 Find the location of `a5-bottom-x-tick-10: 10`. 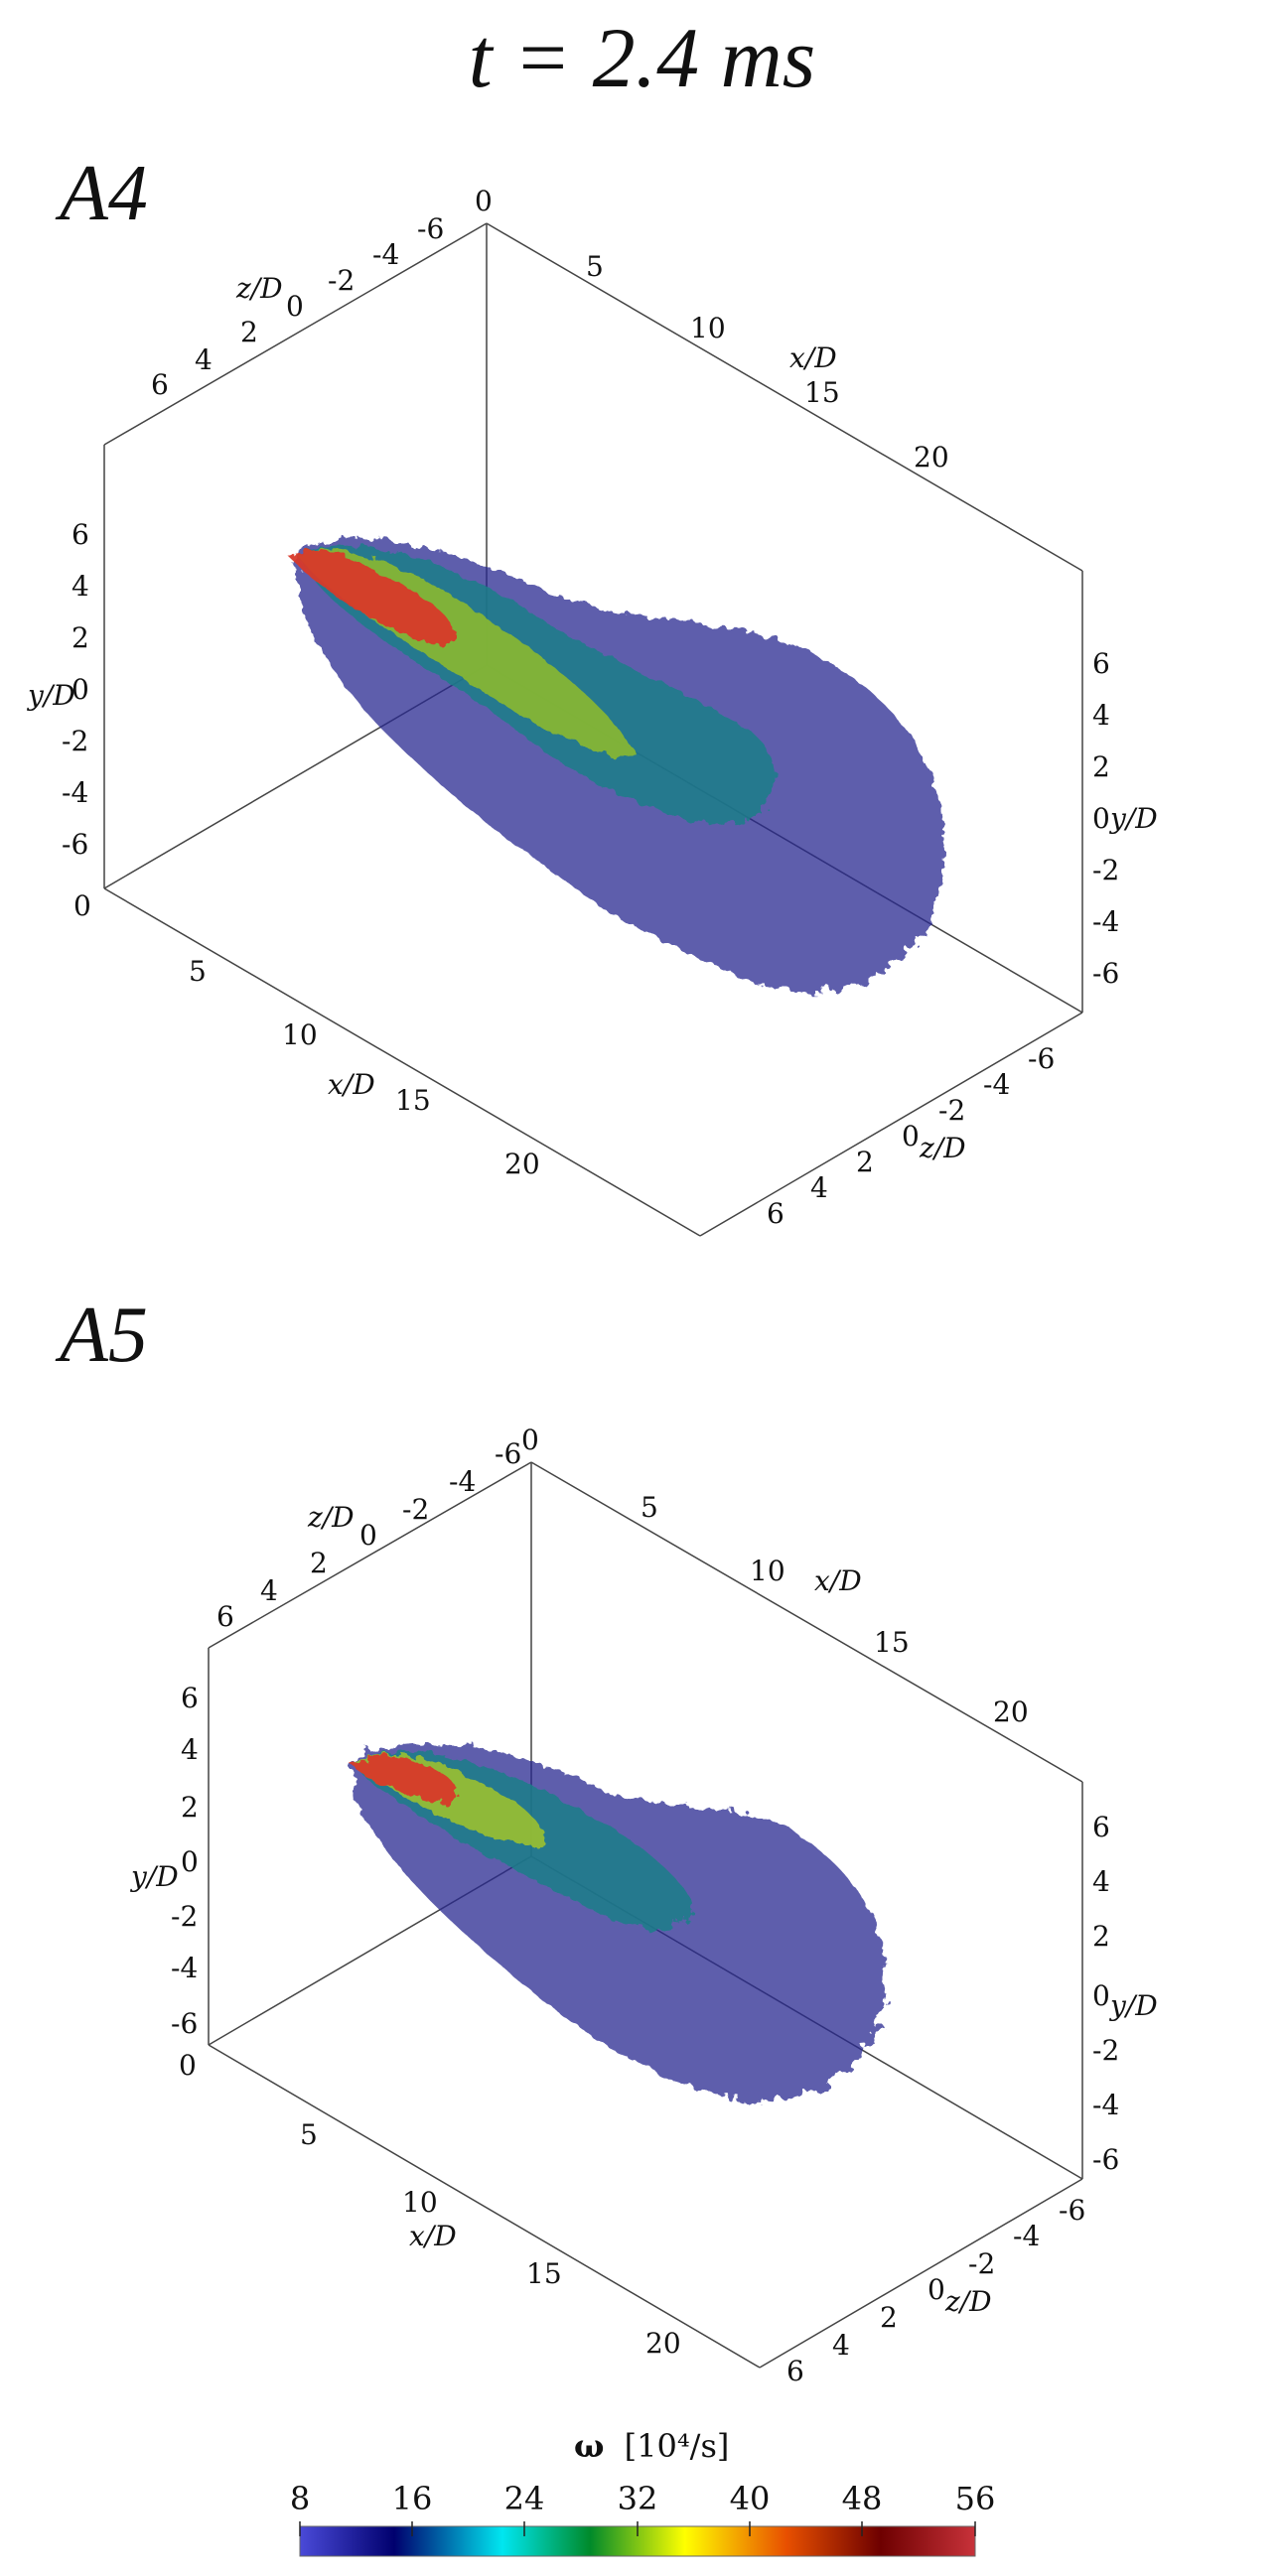

a5-bottom-x-tick-10: 10 is located at coordinates (420, 2202).